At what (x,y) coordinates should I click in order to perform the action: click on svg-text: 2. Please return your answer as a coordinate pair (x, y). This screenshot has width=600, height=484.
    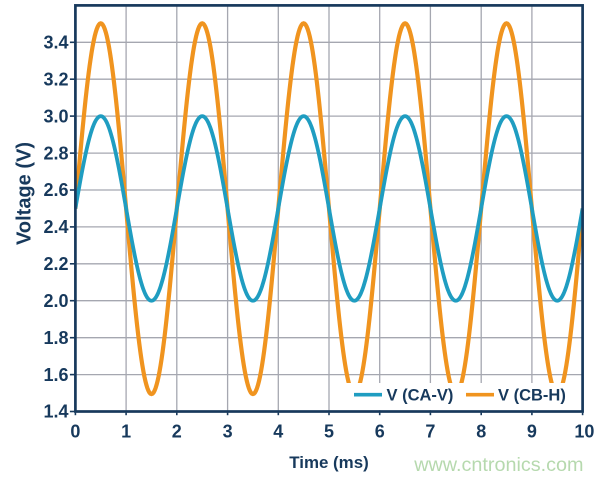
    Looking at the image, I should click on (177, 432).